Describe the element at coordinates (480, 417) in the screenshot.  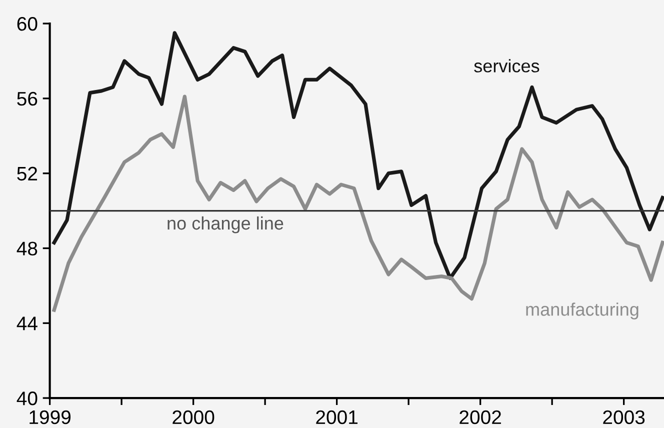
I see `x-tick-label: 2002` at that location.